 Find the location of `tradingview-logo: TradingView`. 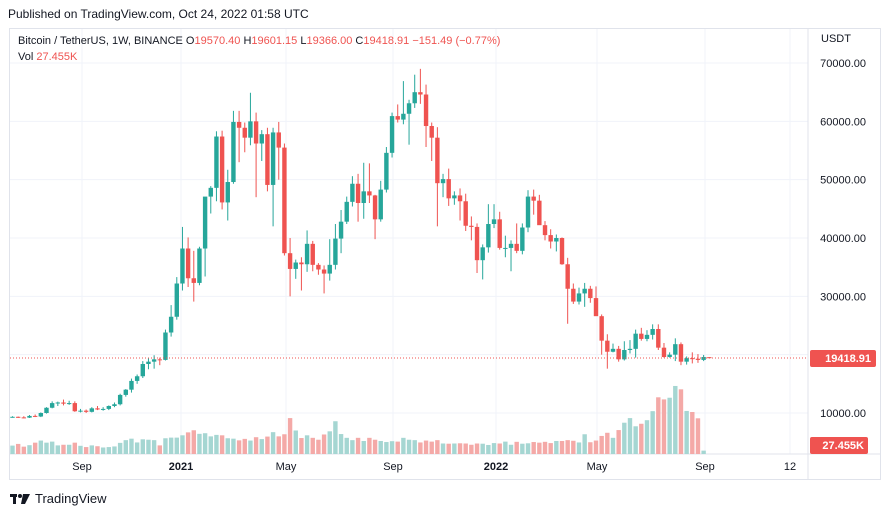

tradingview-logo: TradingView is located at coordinates (58, 498).